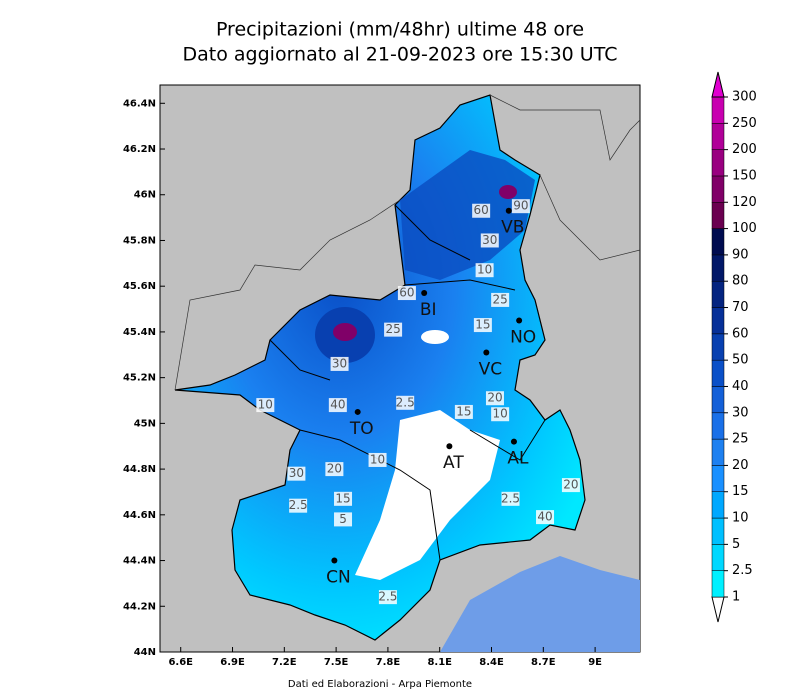 The width and height of the screenshot is (800, 693). What do you see at coordinates (744, 175) in the screenshot?
I see `colorbar-label: 150` at bounding box center [744, 175].